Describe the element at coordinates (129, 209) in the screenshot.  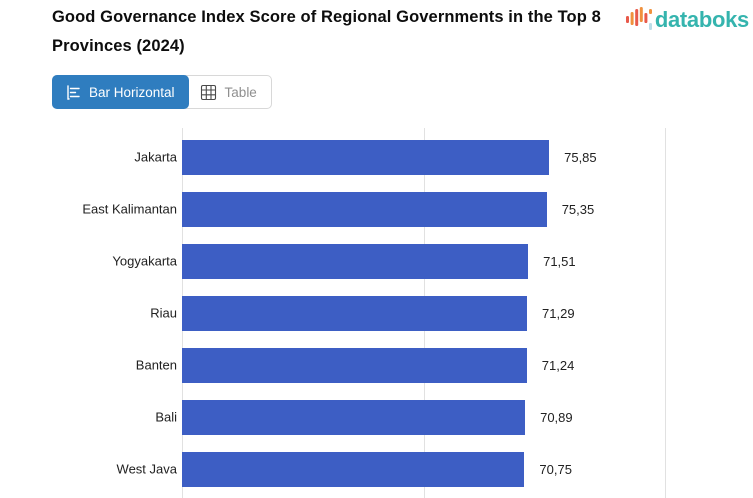
I see `category-label: East Kalimantan` at that location.